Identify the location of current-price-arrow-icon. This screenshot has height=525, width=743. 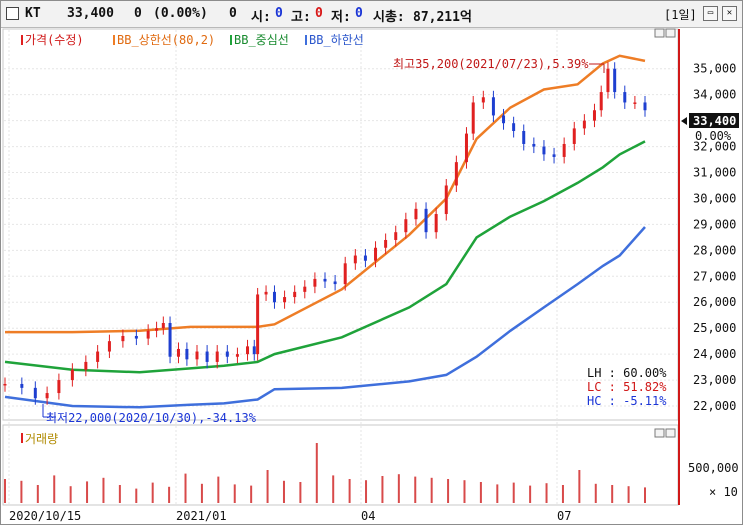
(684, 121).